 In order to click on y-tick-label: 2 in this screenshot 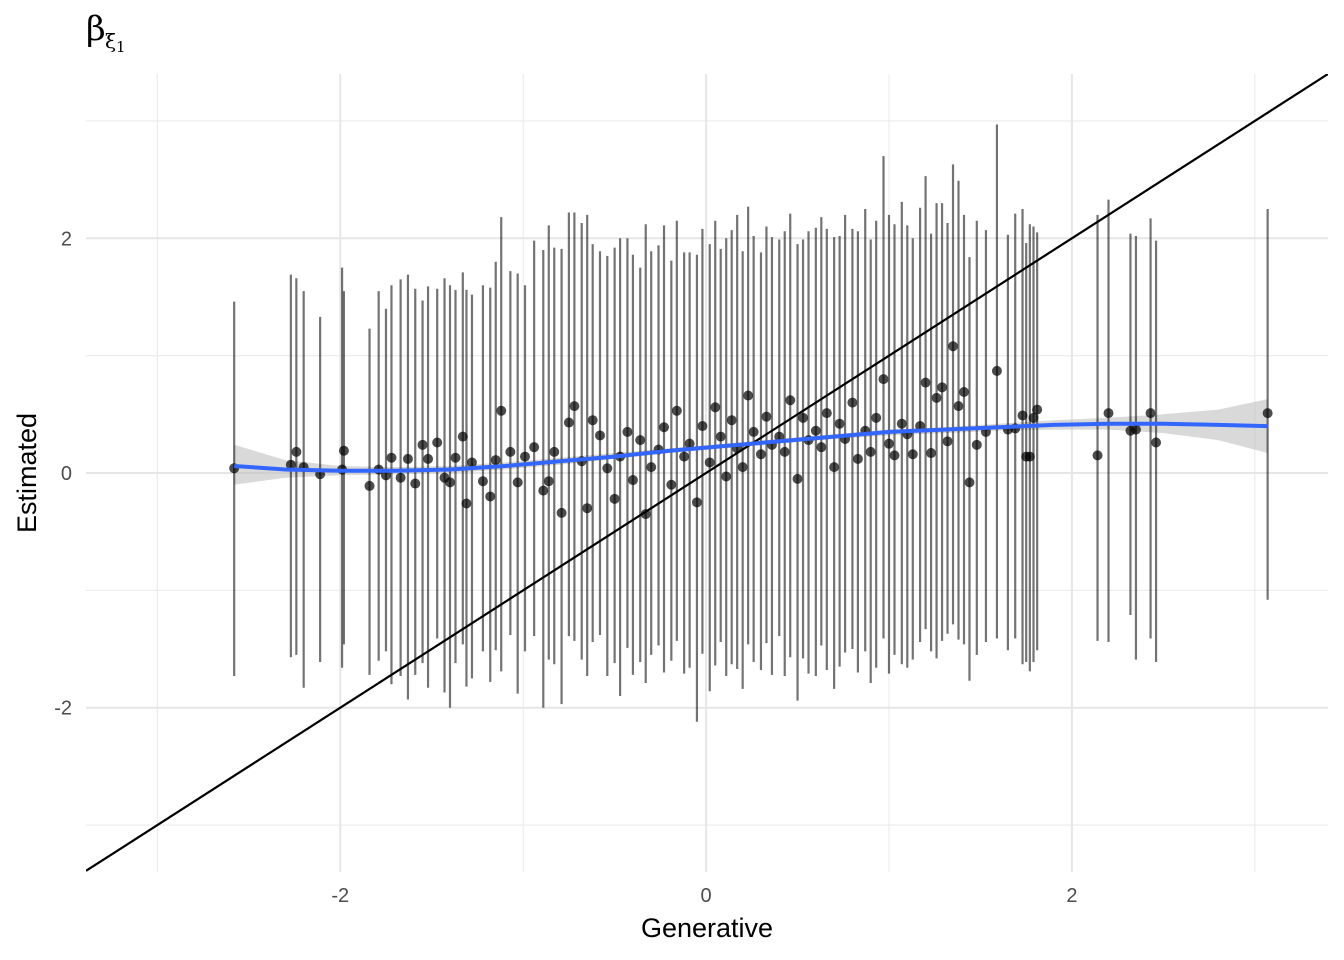, I will do `click(66, 239)`.